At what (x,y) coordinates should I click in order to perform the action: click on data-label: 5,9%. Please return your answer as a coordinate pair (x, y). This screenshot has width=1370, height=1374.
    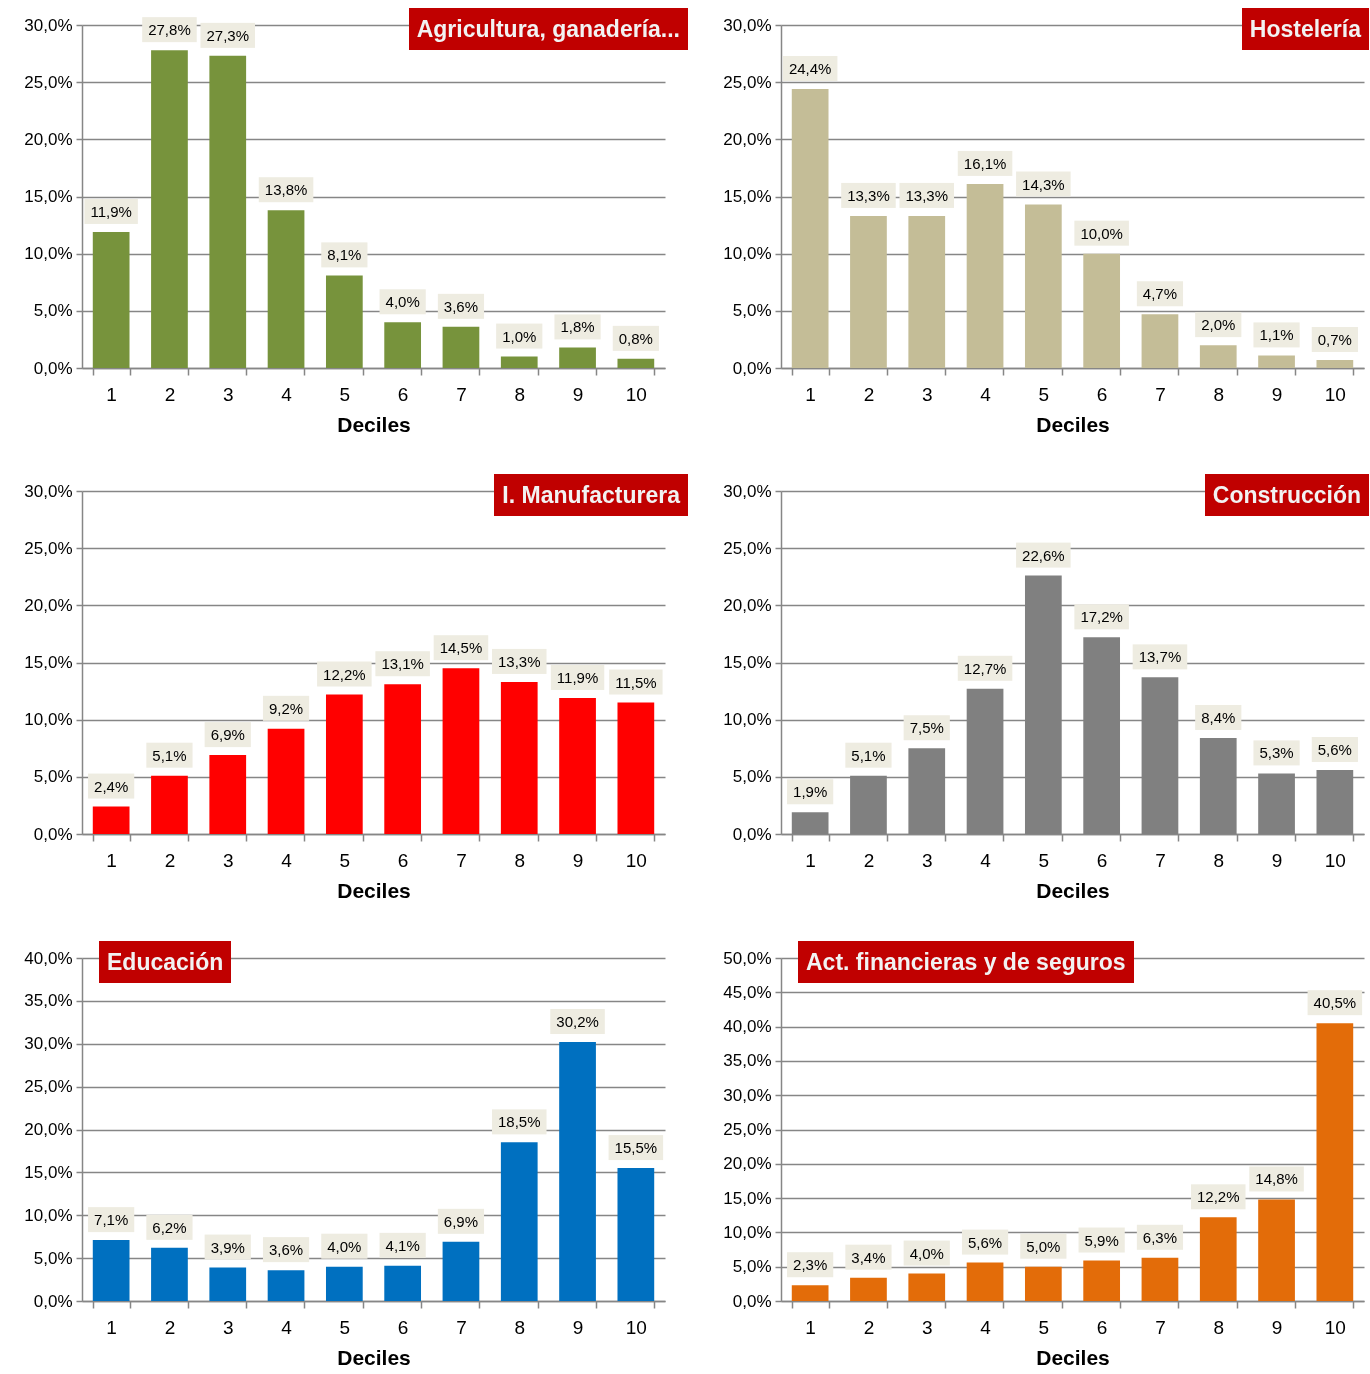
    Looking at the image, I should click on (1101, 1240).